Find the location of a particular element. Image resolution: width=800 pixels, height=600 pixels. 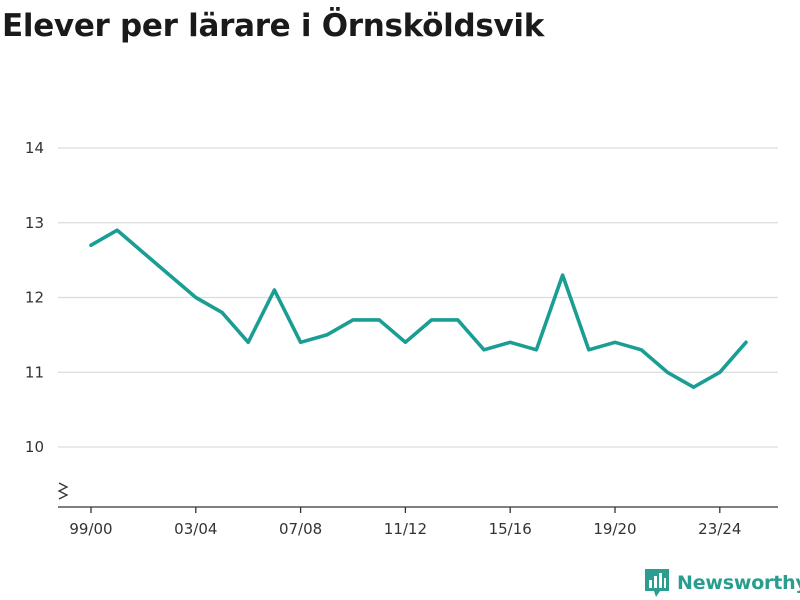

data-point-14/15 is located at coordinates (484, 350).